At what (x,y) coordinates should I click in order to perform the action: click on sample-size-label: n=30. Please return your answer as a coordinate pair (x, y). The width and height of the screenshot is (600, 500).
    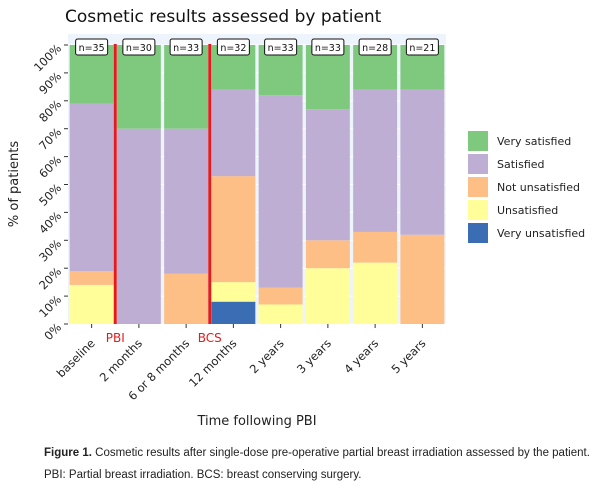
    Looking at the image, I should click on (139, 48).